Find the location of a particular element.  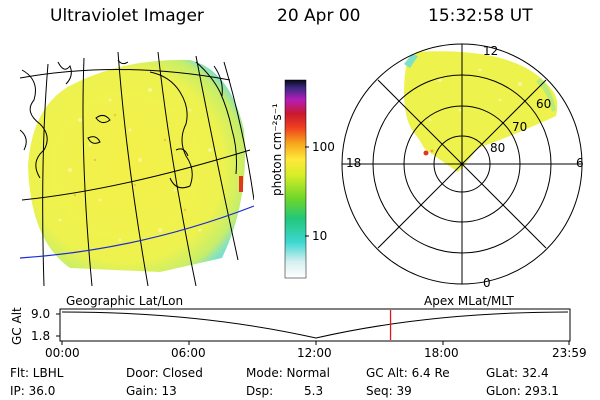

status-glat: GLat: 32.4 is located at coordinates (517, 373).